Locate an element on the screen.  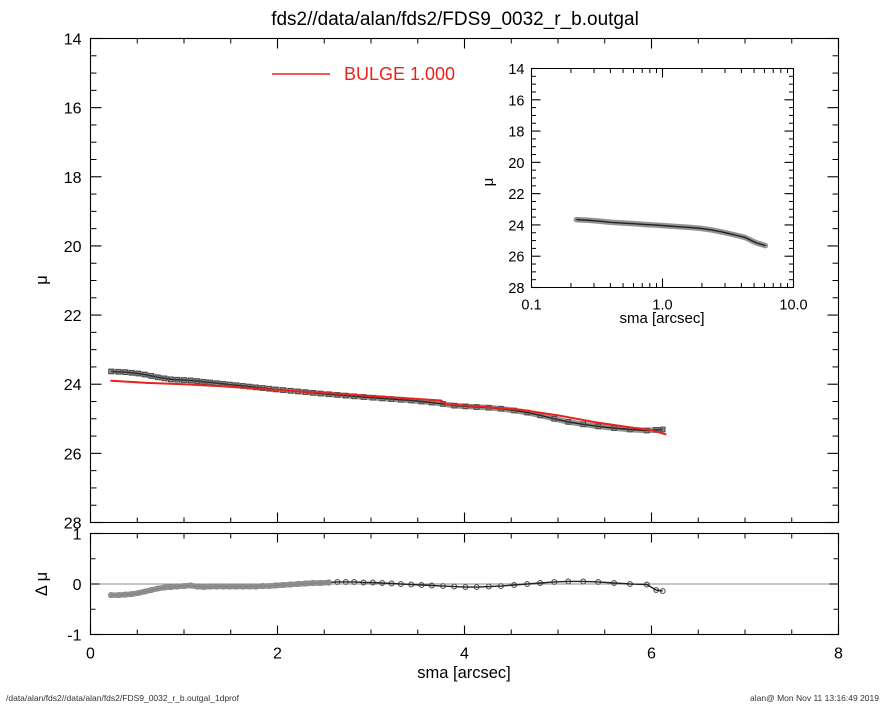
residual-ytick-label: 0 is located at coordinates (77, 585).